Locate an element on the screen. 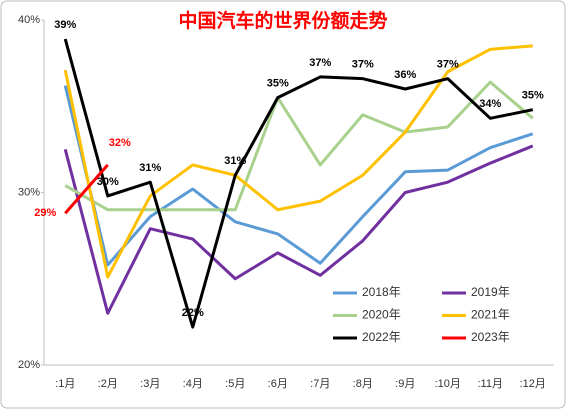  legend-label: 2019年 is located at coordinates (490, 292).